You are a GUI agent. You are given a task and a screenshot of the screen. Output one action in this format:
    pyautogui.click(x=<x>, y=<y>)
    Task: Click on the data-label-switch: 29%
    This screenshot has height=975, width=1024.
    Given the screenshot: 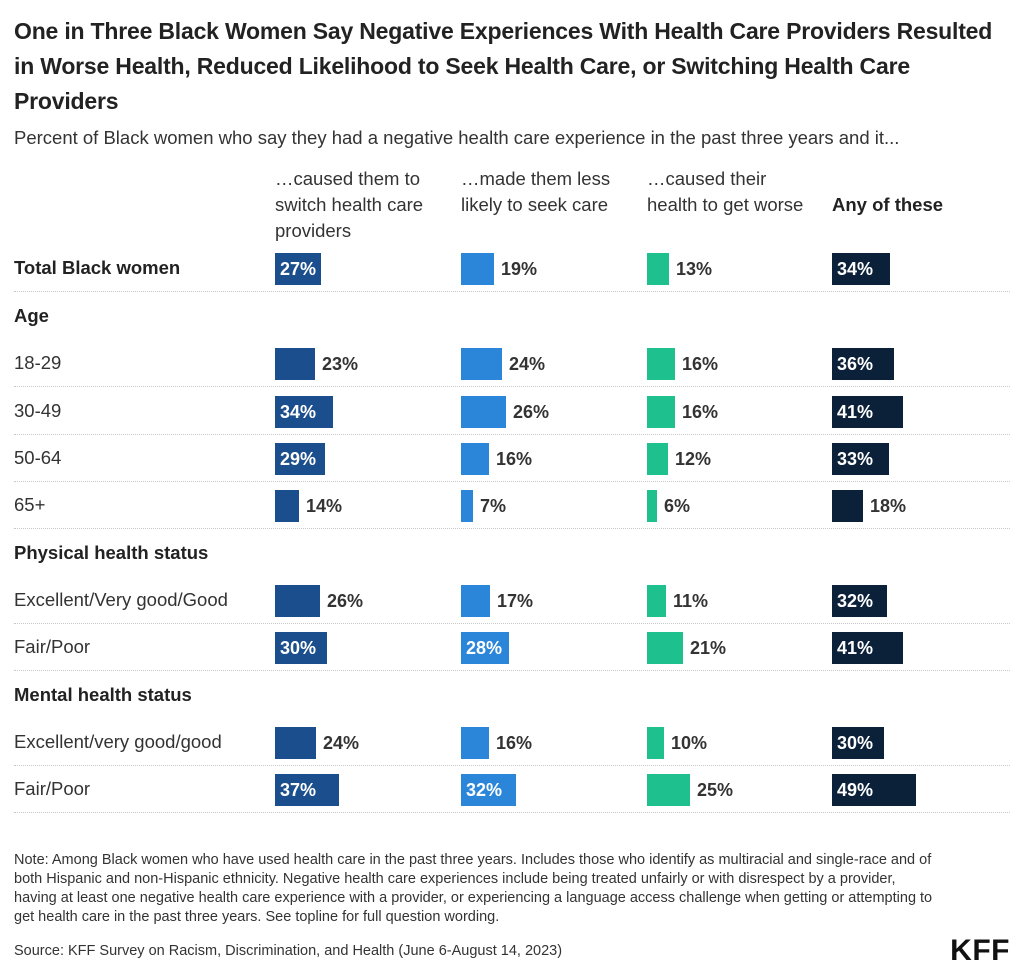 What is the action you would take?
    pyautogui.click(x=298, y=459)
    